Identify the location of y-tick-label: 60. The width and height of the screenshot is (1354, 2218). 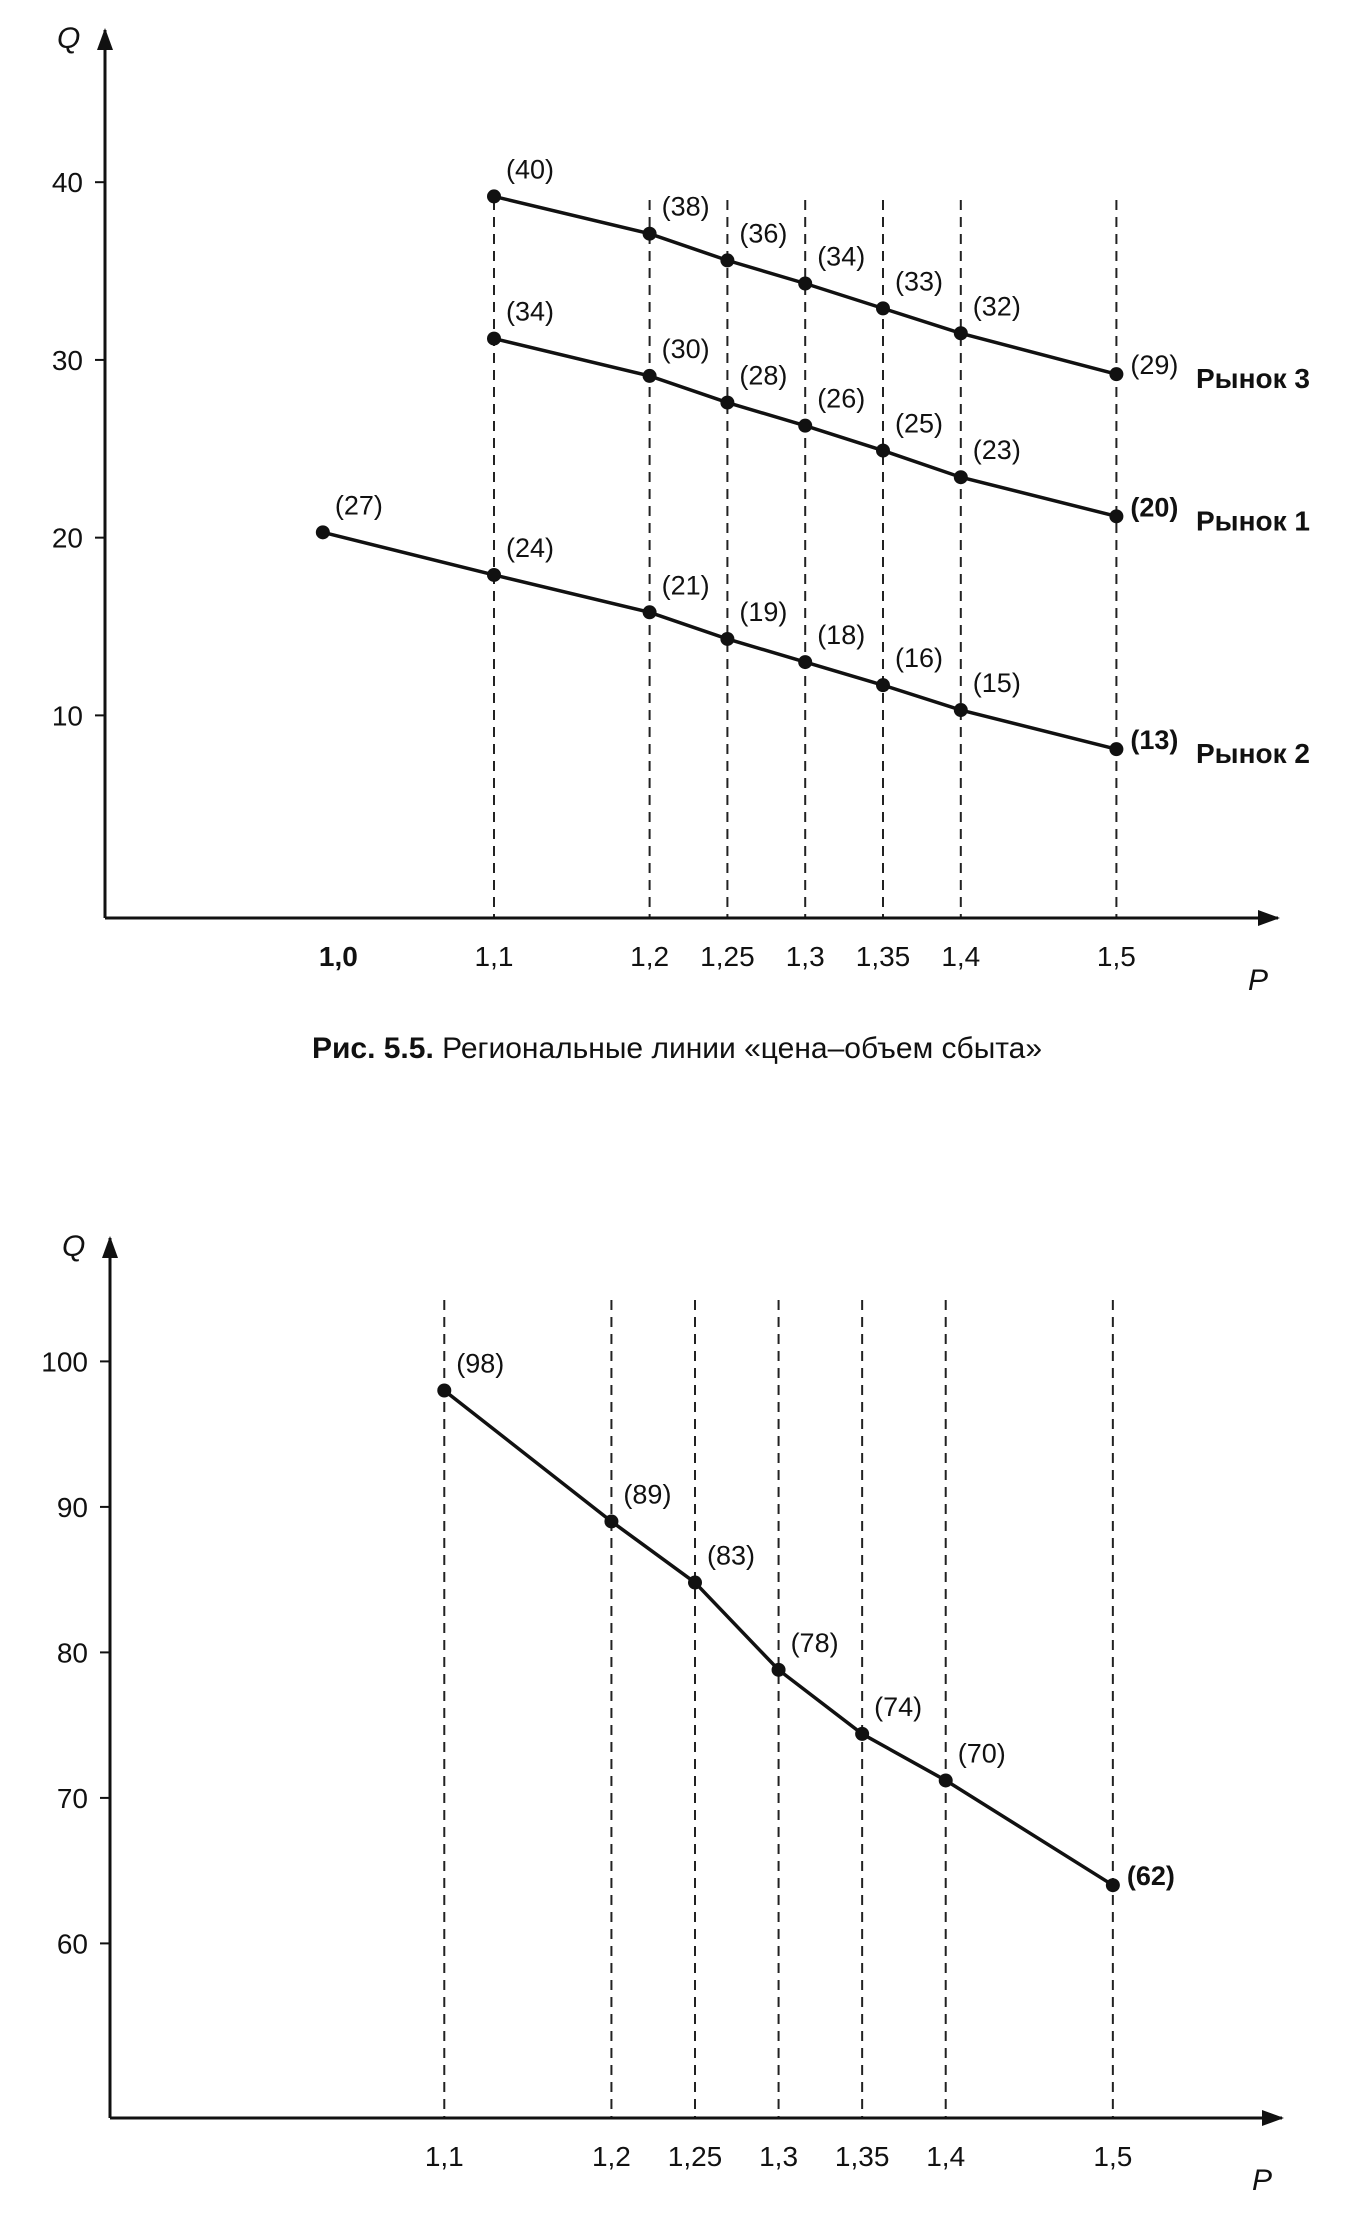
(72, 1943).